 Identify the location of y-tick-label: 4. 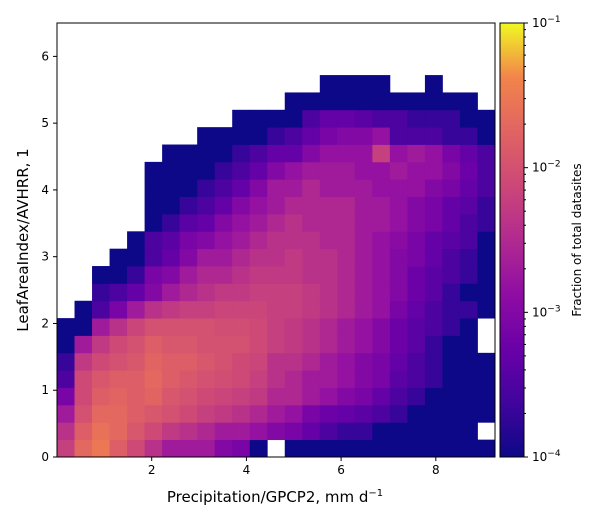
(45, 190).